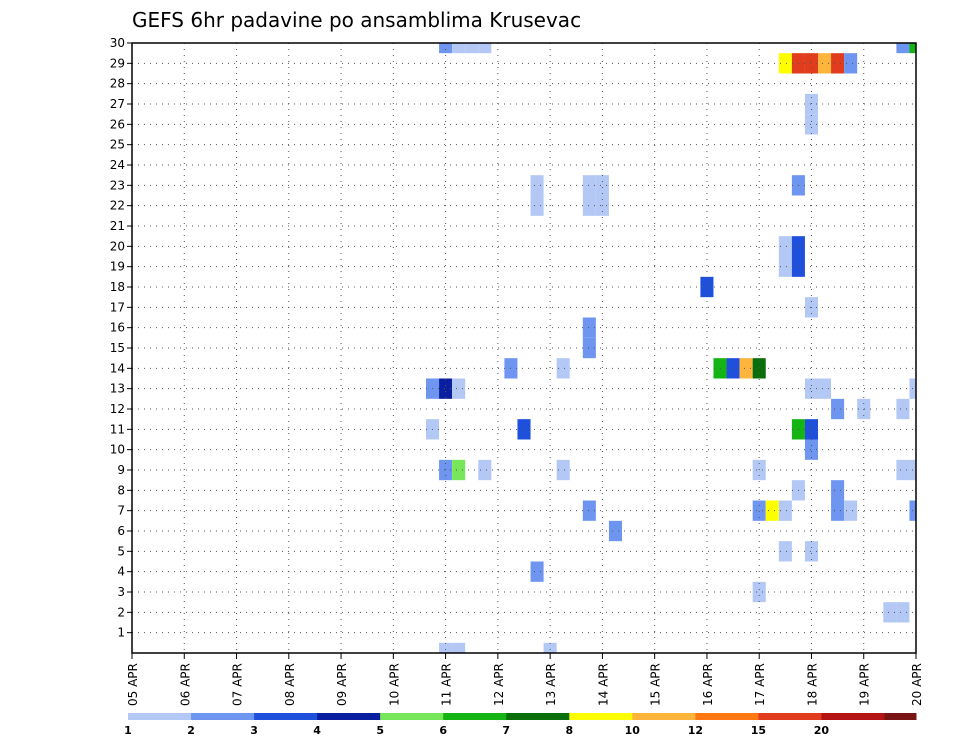  Describe the element at coordinates (117, 287) in the screenshot. I see `y-tick-label: 18` at that location.